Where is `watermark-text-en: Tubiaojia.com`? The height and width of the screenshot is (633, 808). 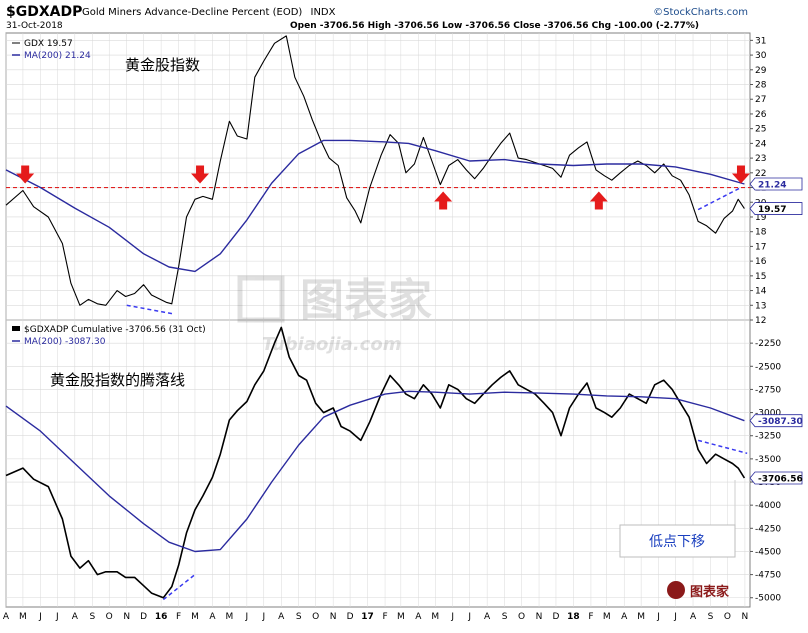
watermark-text-en: Tubiaojia.com is located at coordinates (331, 344).